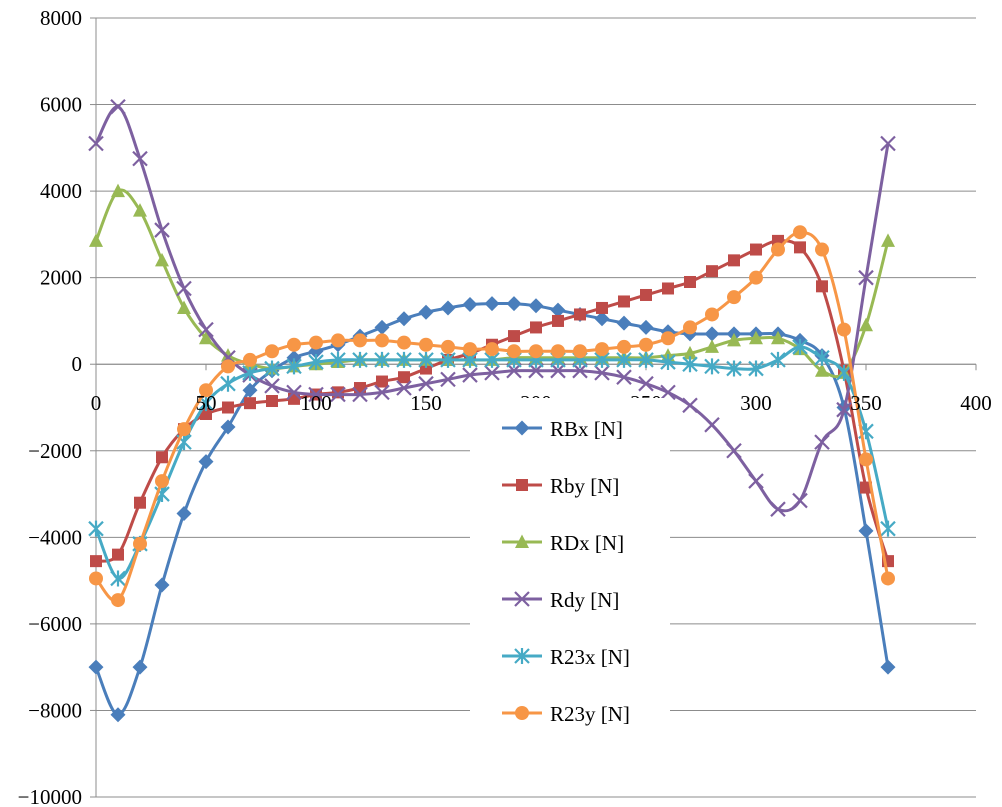 This screenshot has height=807, width=1002. What do you see at coordinates (77, 364) in the screenshot?
I see `y-tick-label: 0` at bounding box center [77, 364].